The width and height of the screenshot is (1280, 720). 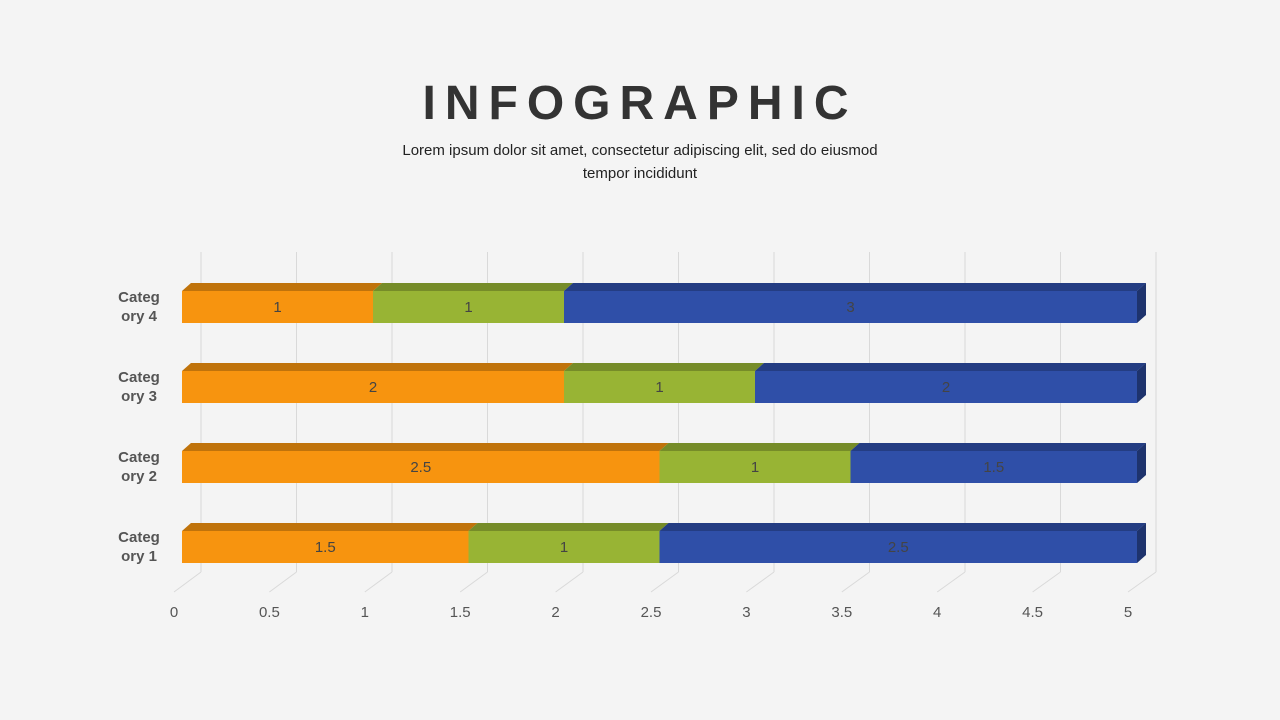 I want to click on x-tick-label: 3.5, so click(x=841, y=612).